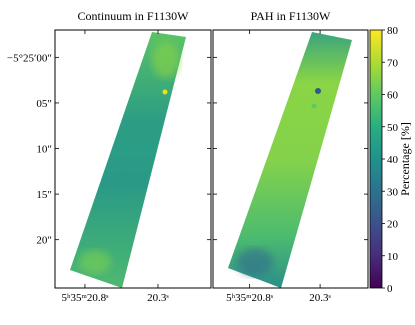  Describe the element at coordinates (376, 159) in the screenshot. I see `colorbar` at that location.